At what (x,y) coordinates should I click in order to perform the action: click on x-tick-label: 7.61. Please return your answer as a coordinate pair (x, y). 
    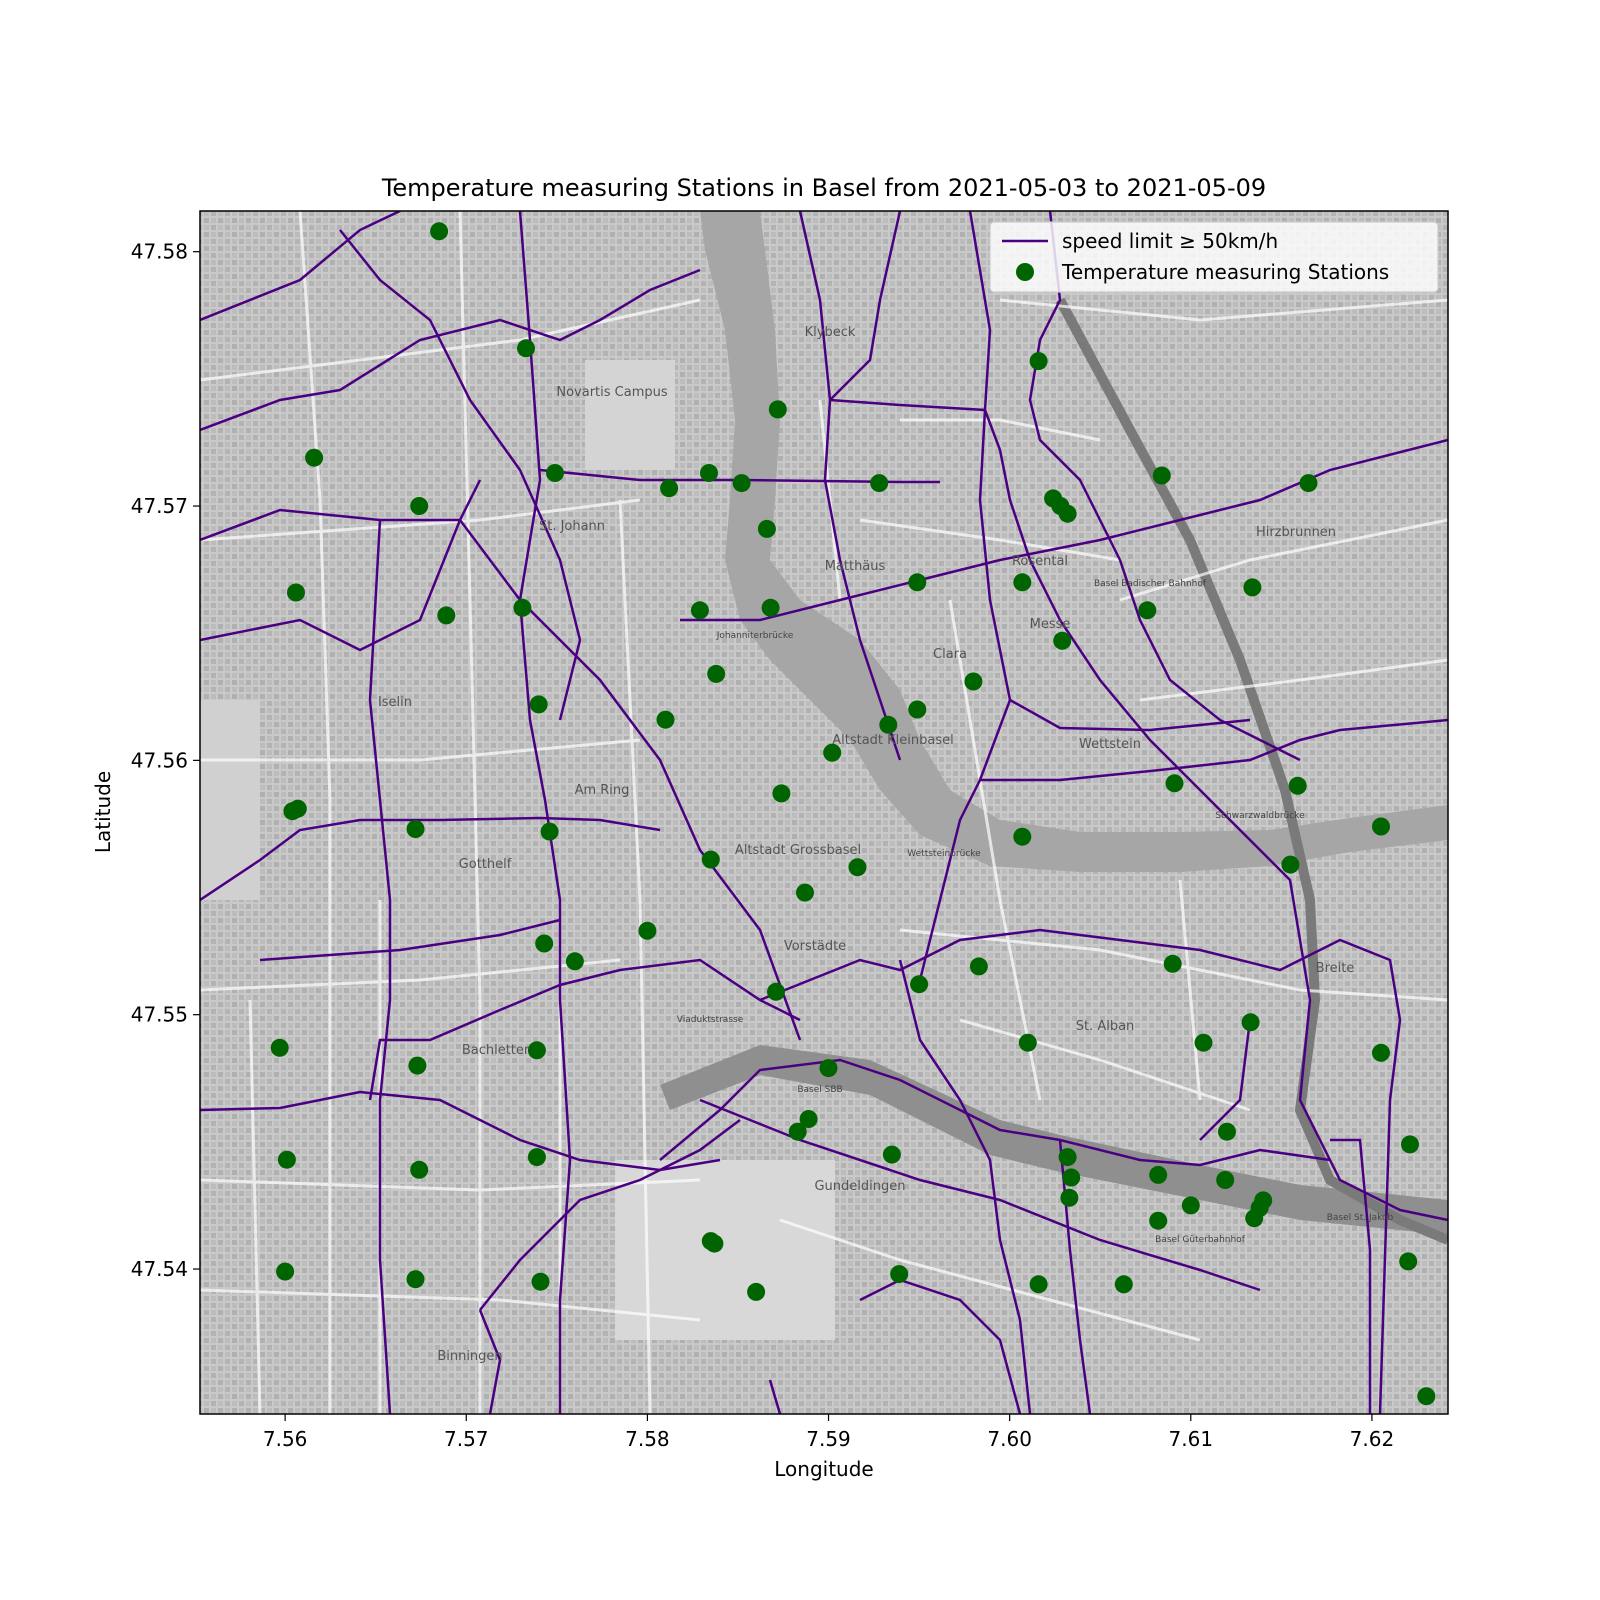
    Looking at the image, I should click on (1191, 1439).